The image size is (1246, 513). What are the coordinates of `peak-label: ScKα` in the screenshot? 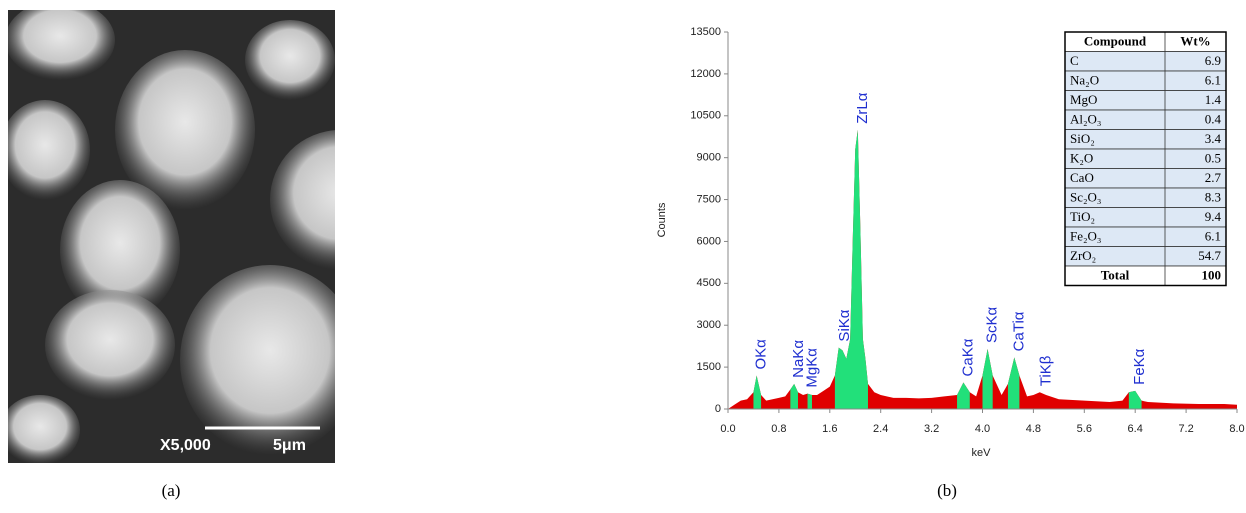 It's located at (992, 324).